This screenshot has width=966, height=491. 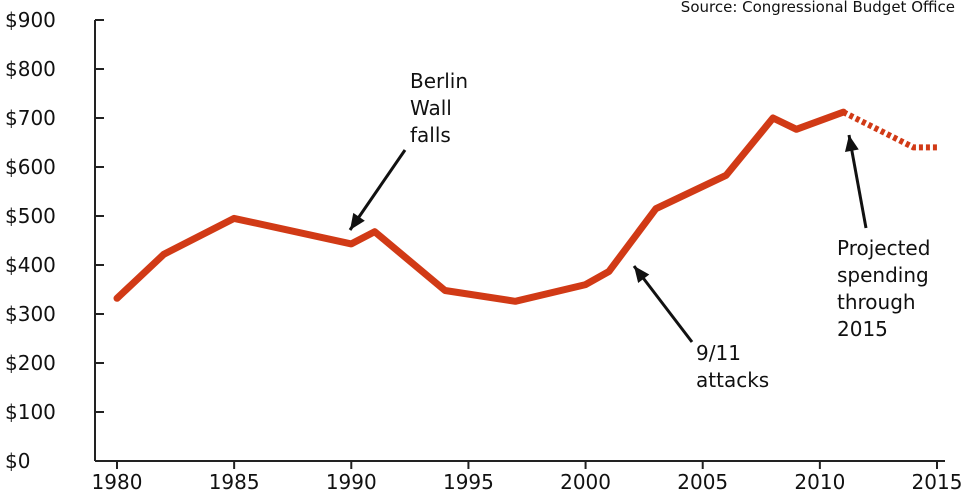 I want to click on source-label: Source: Congressional Budget Office, so click(x=818, y=8).